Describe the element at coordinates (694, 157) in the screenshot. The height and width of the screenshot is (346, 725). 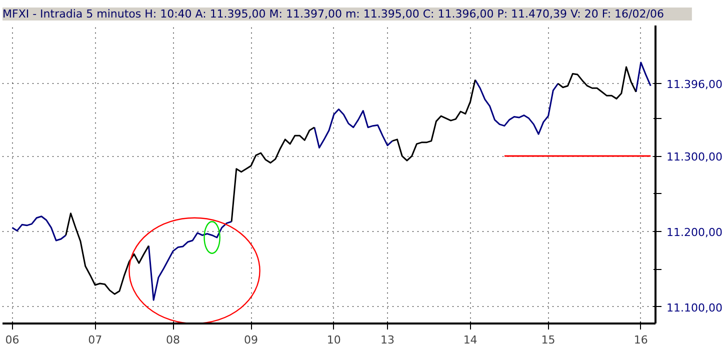
I see `y-tick-label: 11.300,00` at that location.